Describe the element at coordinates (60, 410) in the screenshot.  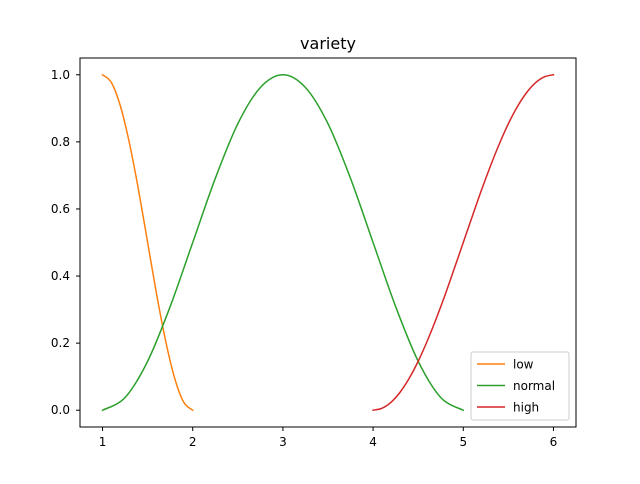
I see `y-tick-label: 0.0` at that location.